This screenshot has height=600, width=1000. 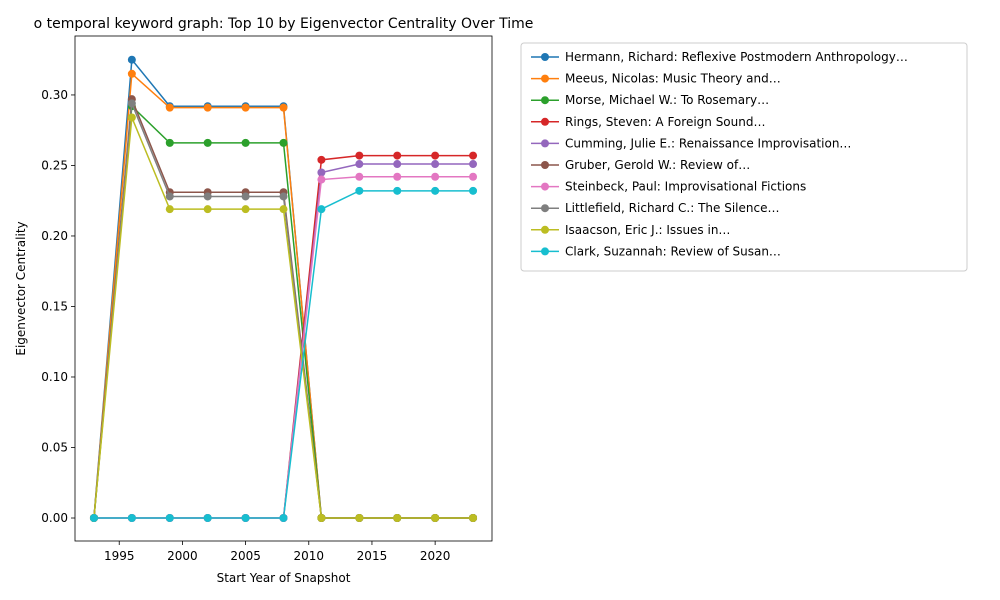 I want to click on x-tick-label: 2010, so click(x=308, y=556).